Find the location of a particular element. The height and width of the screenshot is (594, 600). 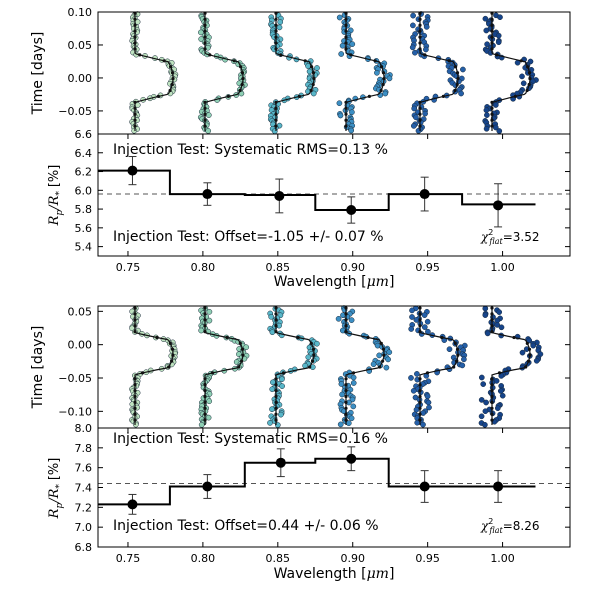

bottom-spectrum-points is located at coordinates (315, 480).